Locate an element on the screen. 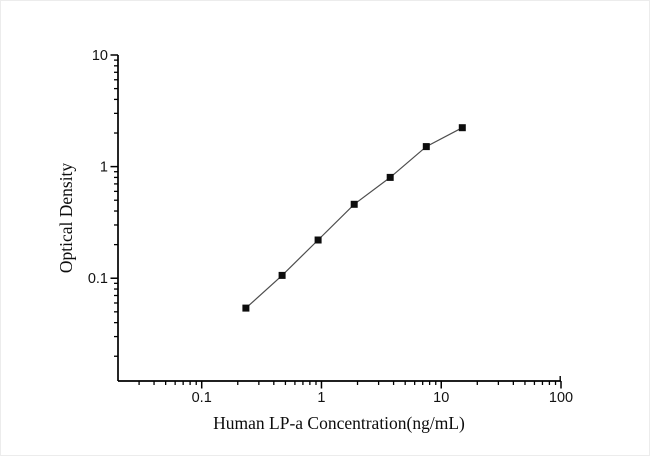 The width and height of the screenshot is (650, 456). y-tick-label: 1 is located at coordinates (104, 168).